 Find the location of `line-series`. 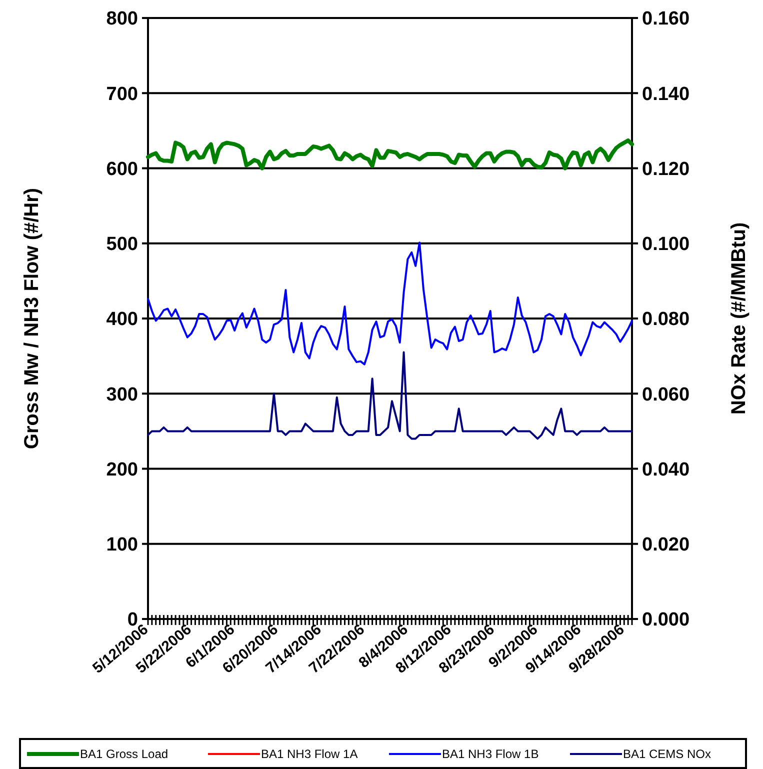

line-series is located at coordinates (390, 154).